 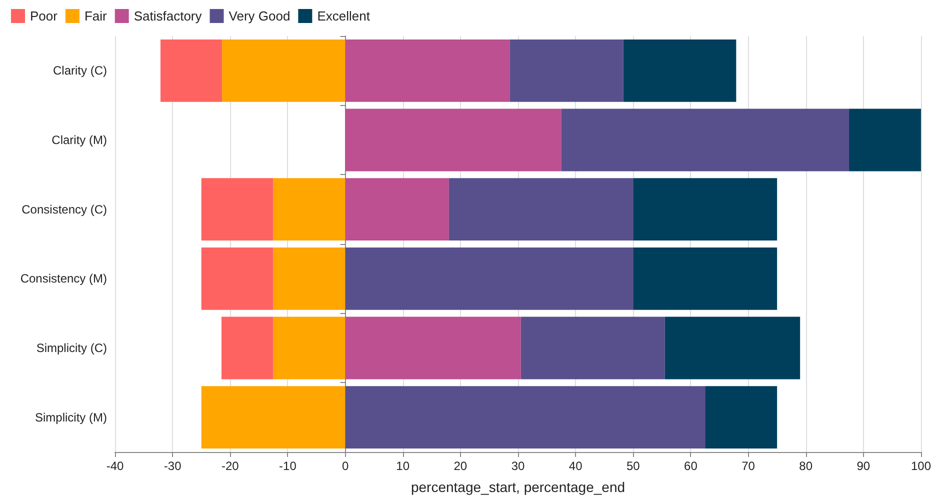 What do you see at coordinates (518, 487) in the screenshot?
I see `x-axis-title: percentage_start, percentage_end` at bounding box center [518, 487].